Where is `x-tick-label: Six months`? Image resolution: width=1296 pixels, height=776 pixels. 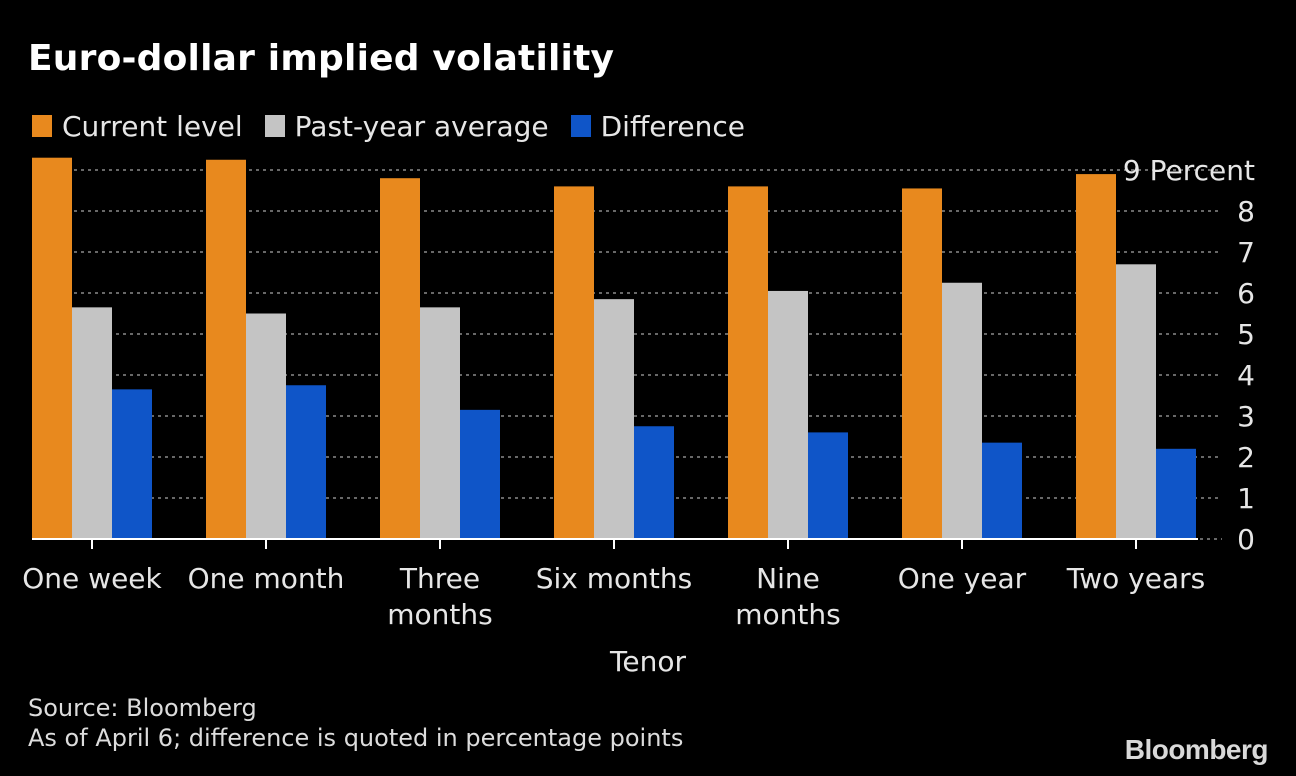
x-tick-label: Six months is located at coordinates (614, 578).